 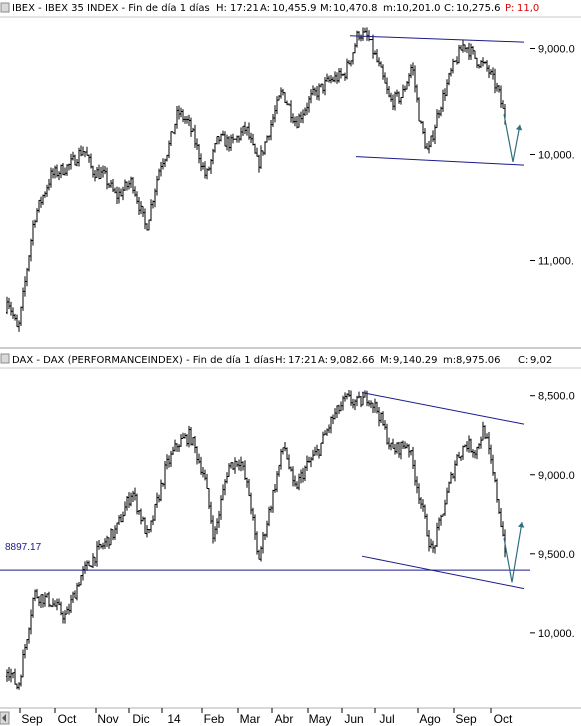 What do you see at coordinates (5, 358) in the screenshot?
I see `dax-panel-menu-icon` at bounding box center [5, 358].